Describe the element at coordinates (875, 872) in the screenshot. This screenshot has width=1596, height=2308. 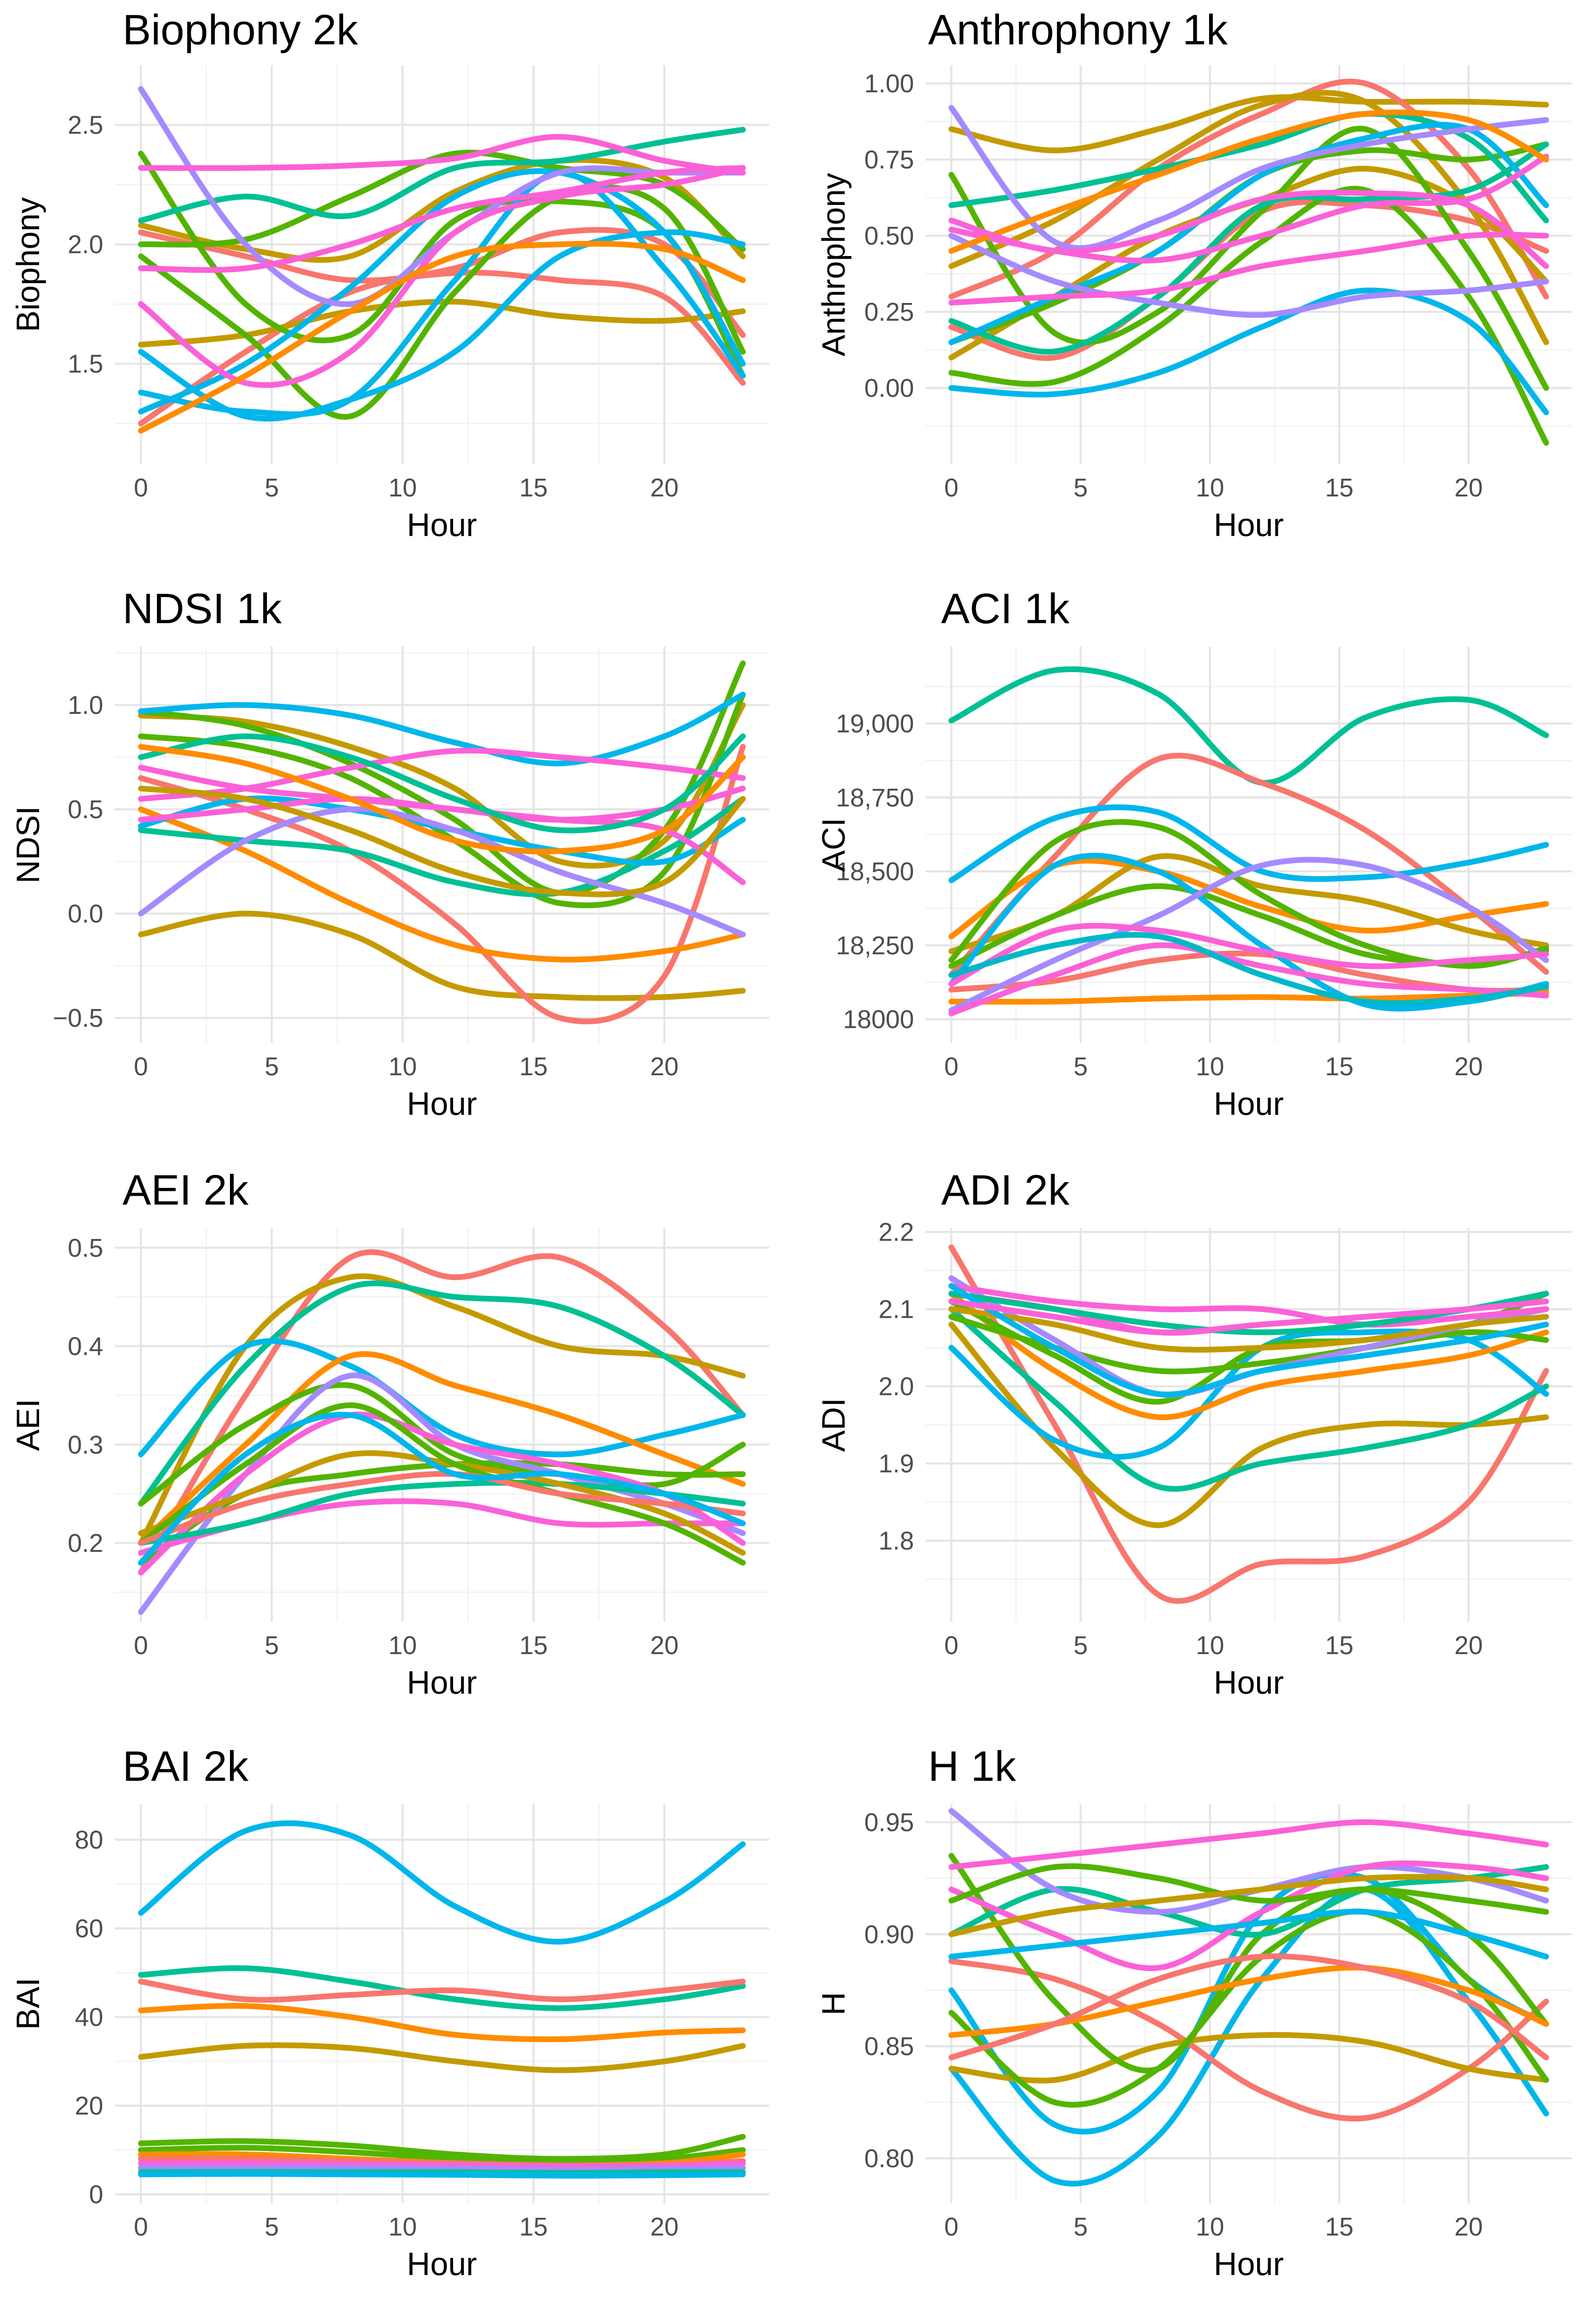
I see `y-tick-label: 18,500` at that location.